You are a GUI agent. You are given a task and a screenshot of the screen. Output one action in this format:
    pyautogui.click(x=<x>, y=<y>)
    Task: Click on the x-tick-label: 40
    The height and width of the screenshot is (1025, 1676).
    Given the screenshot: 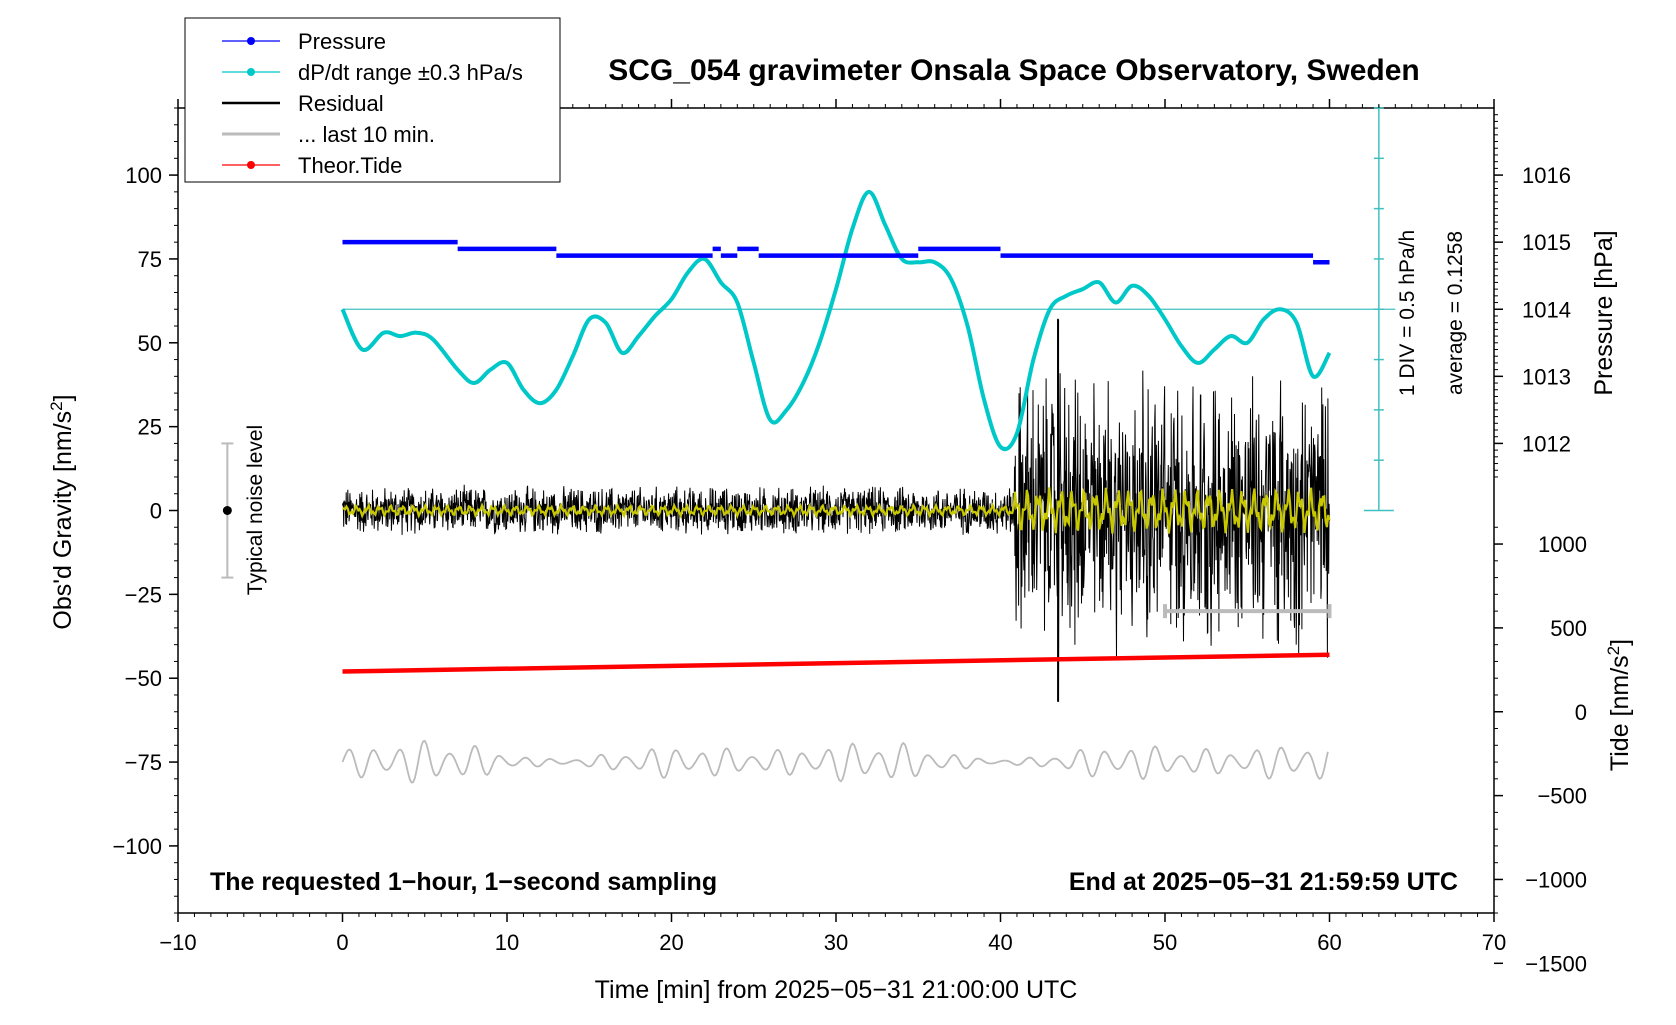 What is the action you would take?
    pyautogui.click(x=1000, y=942)
    